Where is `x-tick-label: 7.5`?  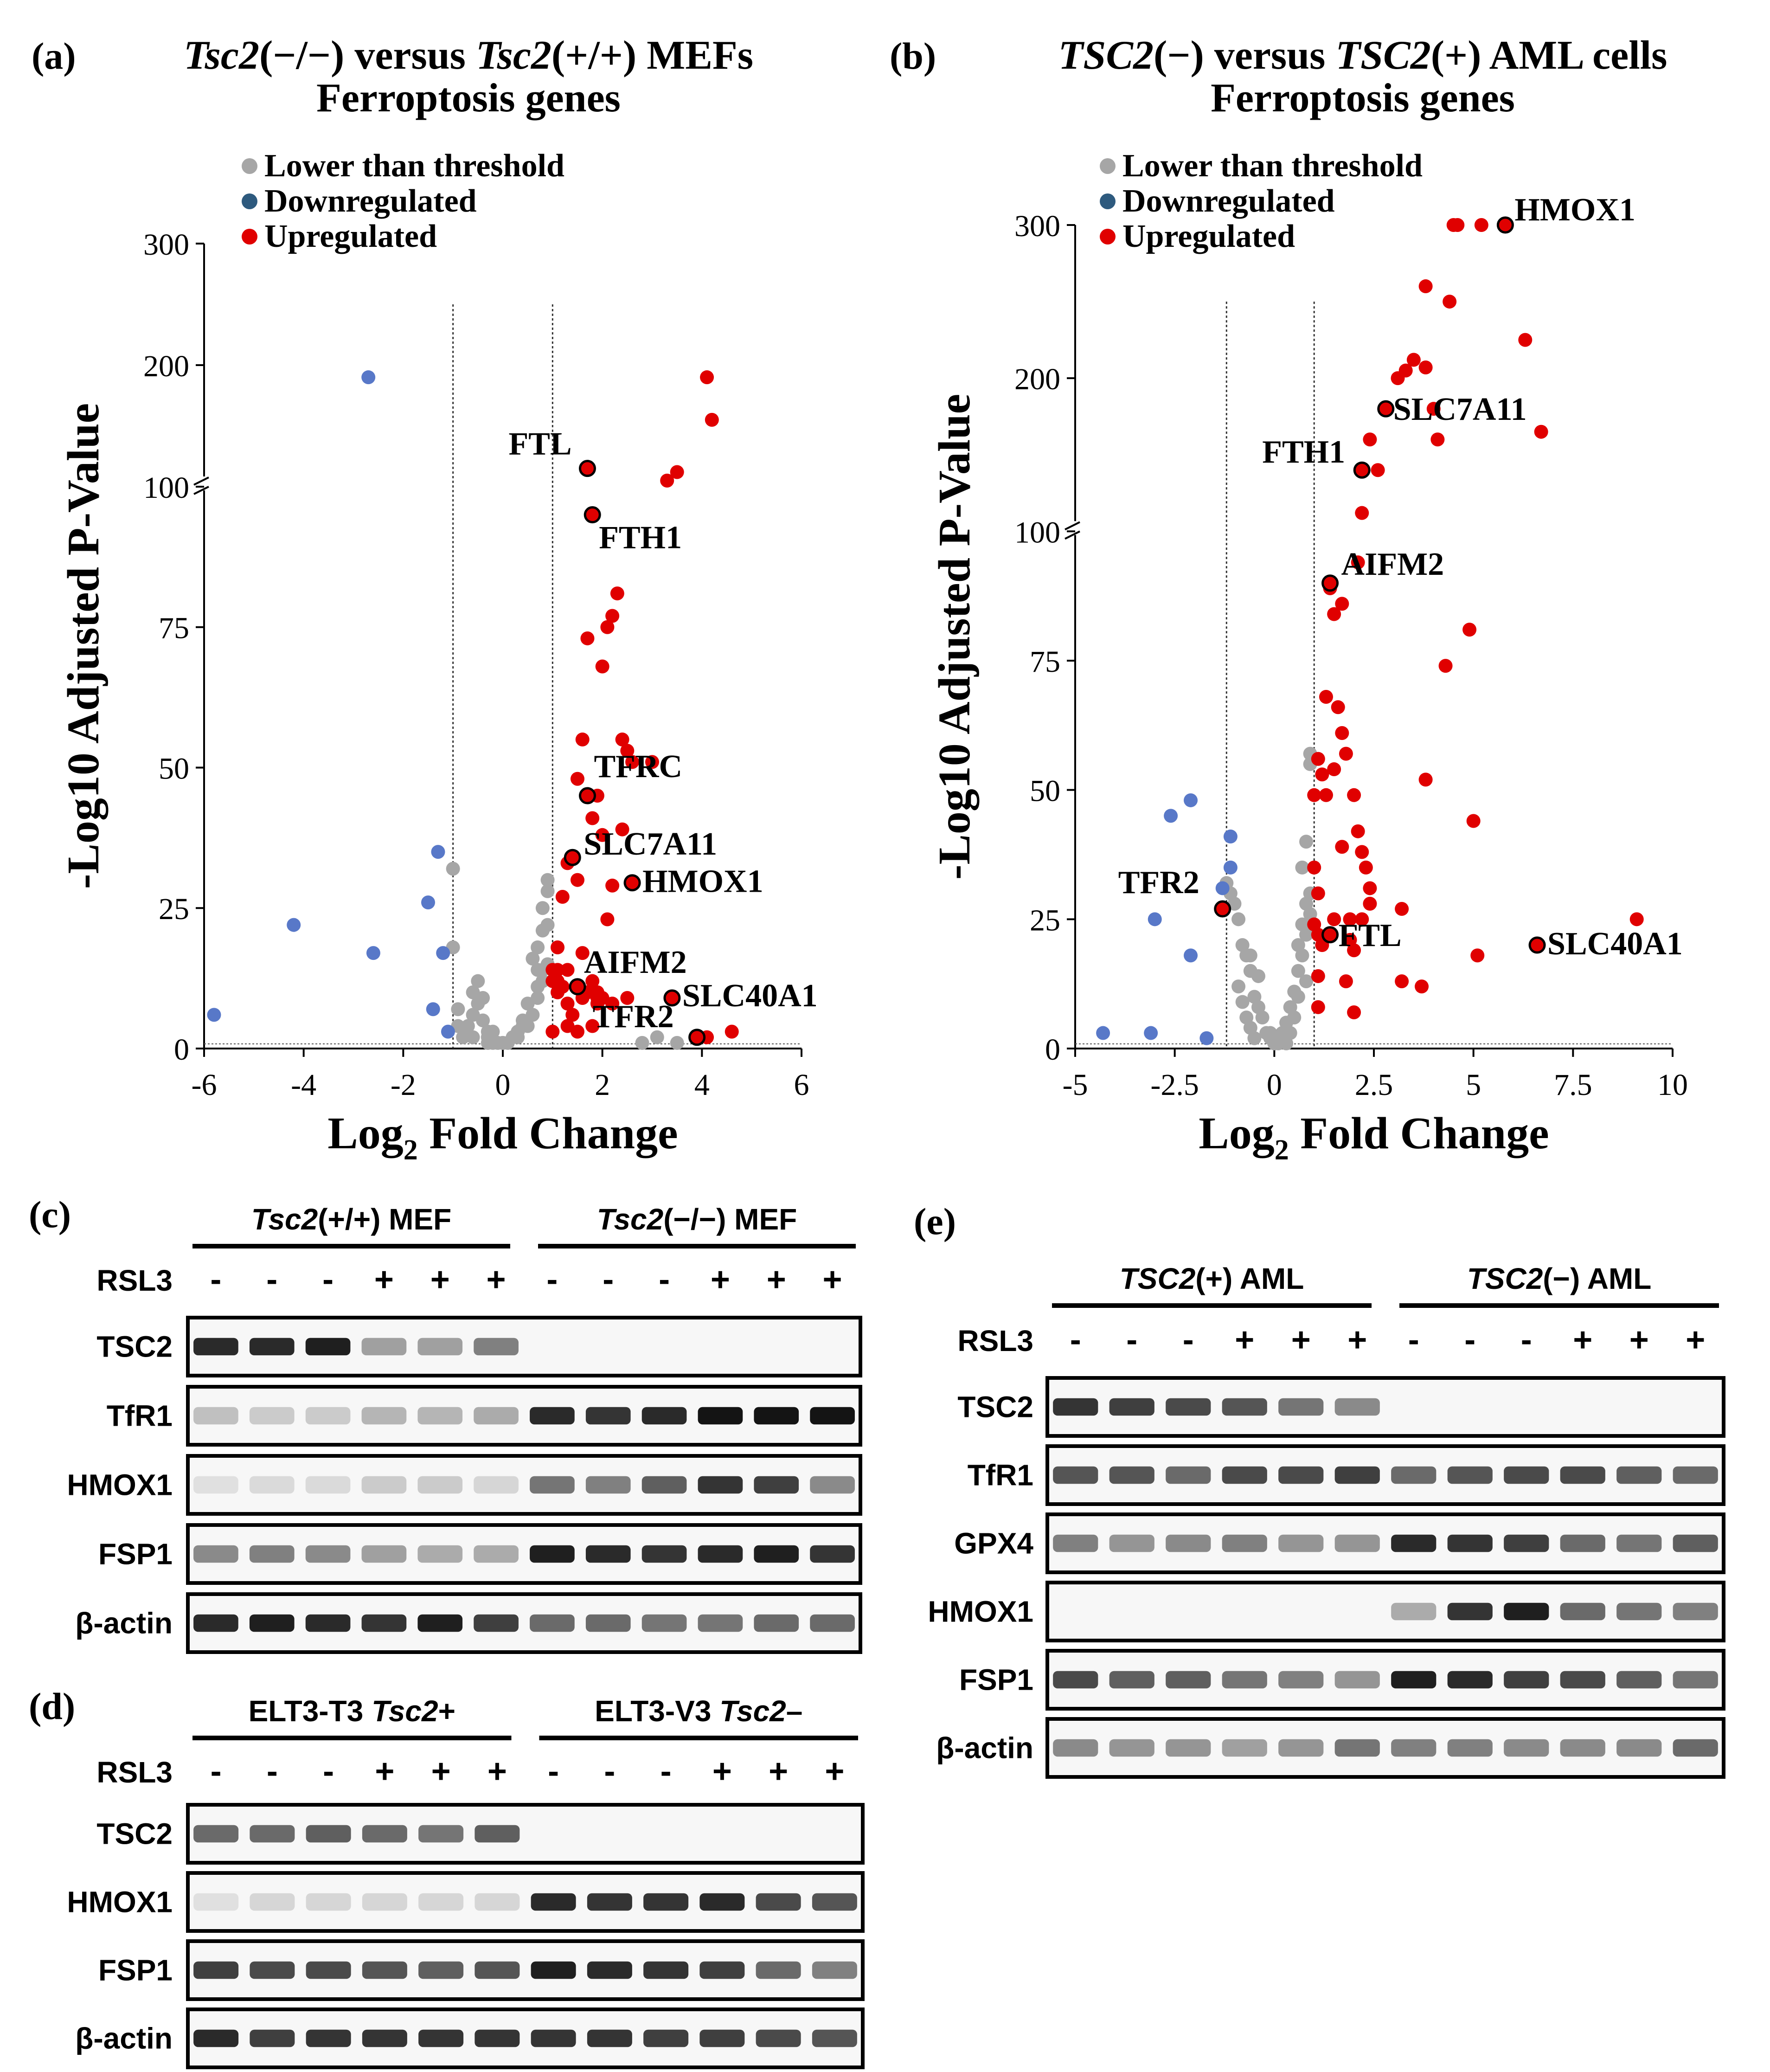 x-tick-label: 7.5 is located at coordinates (1573, 1085).